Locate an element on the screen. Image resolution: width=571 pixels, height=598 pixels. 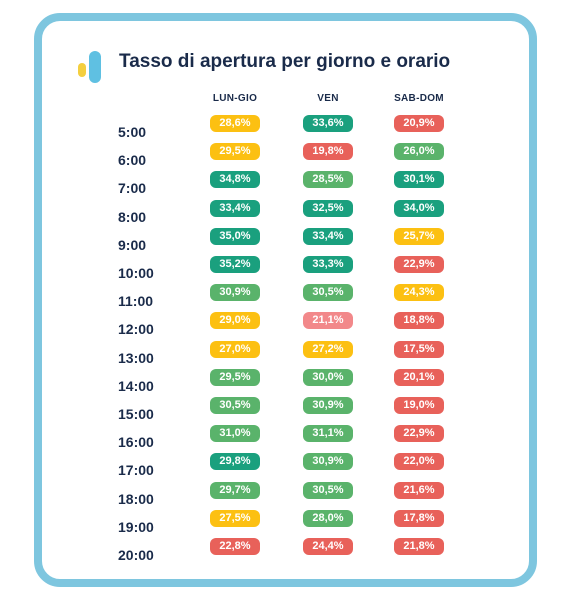
row-label: 17:00 is located at coordinates (136, 470).